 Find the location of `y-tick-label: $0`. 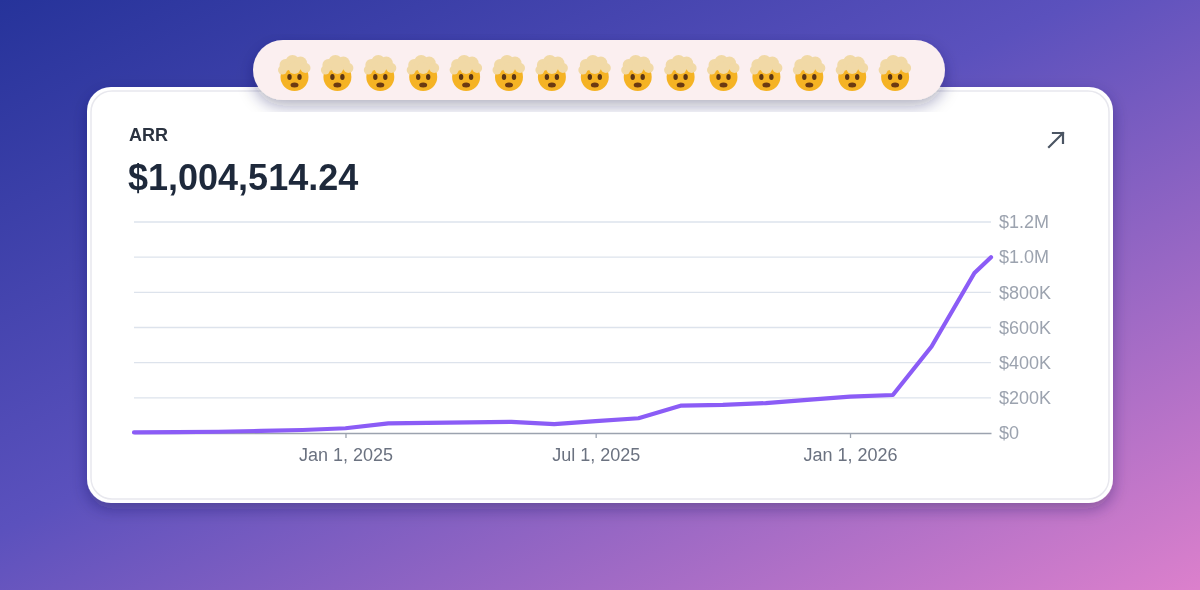

y-tick-label: $0 is located at coordinates (1009, 433).